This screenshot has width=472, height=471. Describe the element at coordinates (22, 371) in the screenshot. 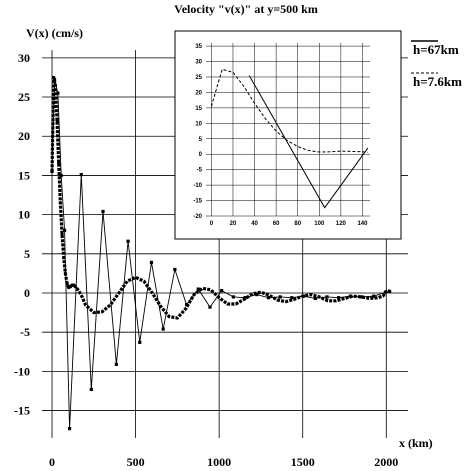

I see `y-tick-label: -10` at that location.